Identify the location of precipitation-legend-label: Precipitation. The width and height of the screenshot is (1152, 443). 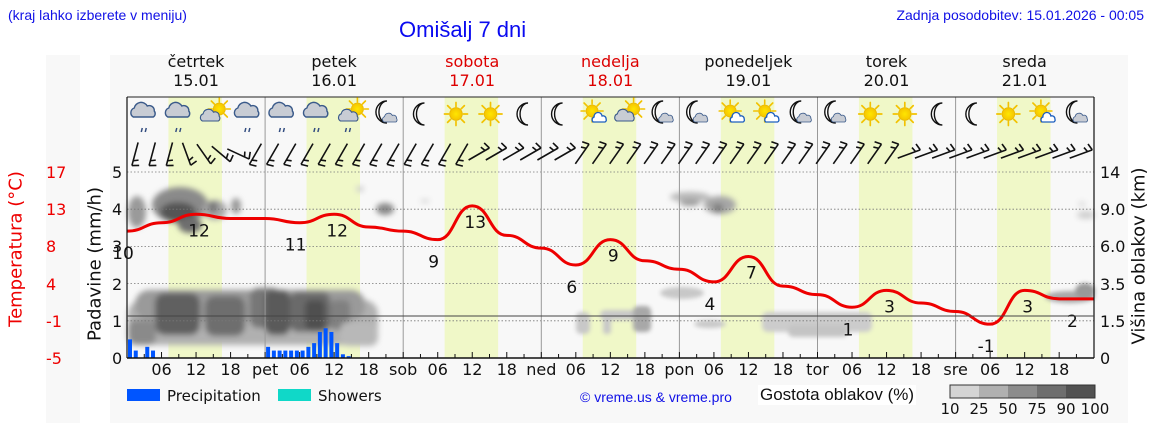
(214, 396).